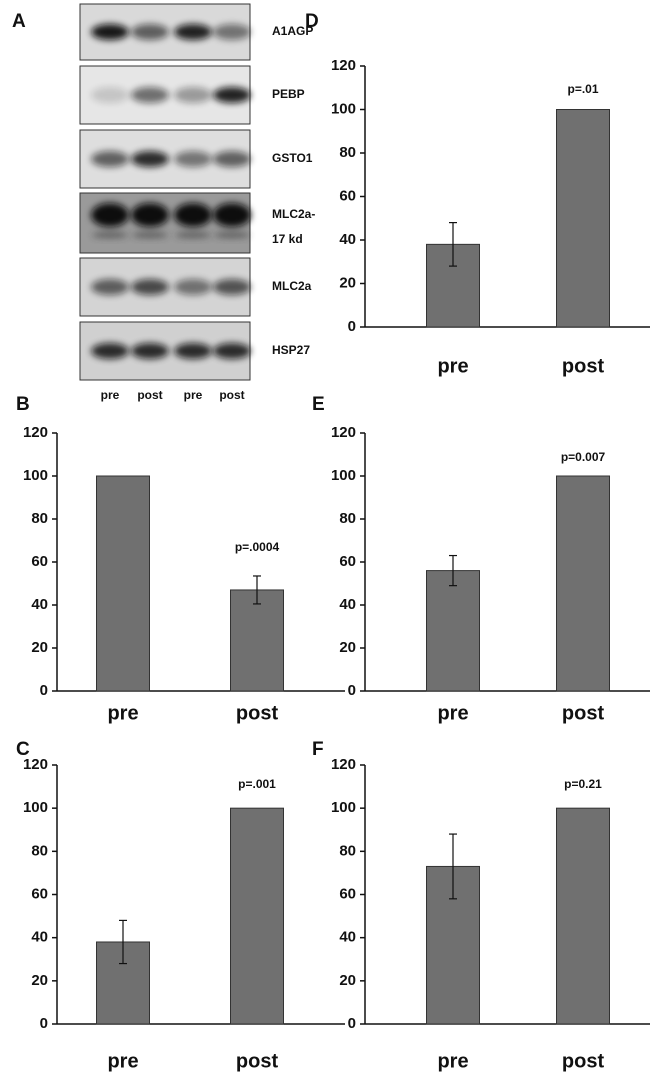 Image resolution: width=659 pixels, height=1083 pixels. What do you see at coordinates (292, 31) in the screenshot?
I see `protein-label: A1AGP` at bounding box center [292, 31].